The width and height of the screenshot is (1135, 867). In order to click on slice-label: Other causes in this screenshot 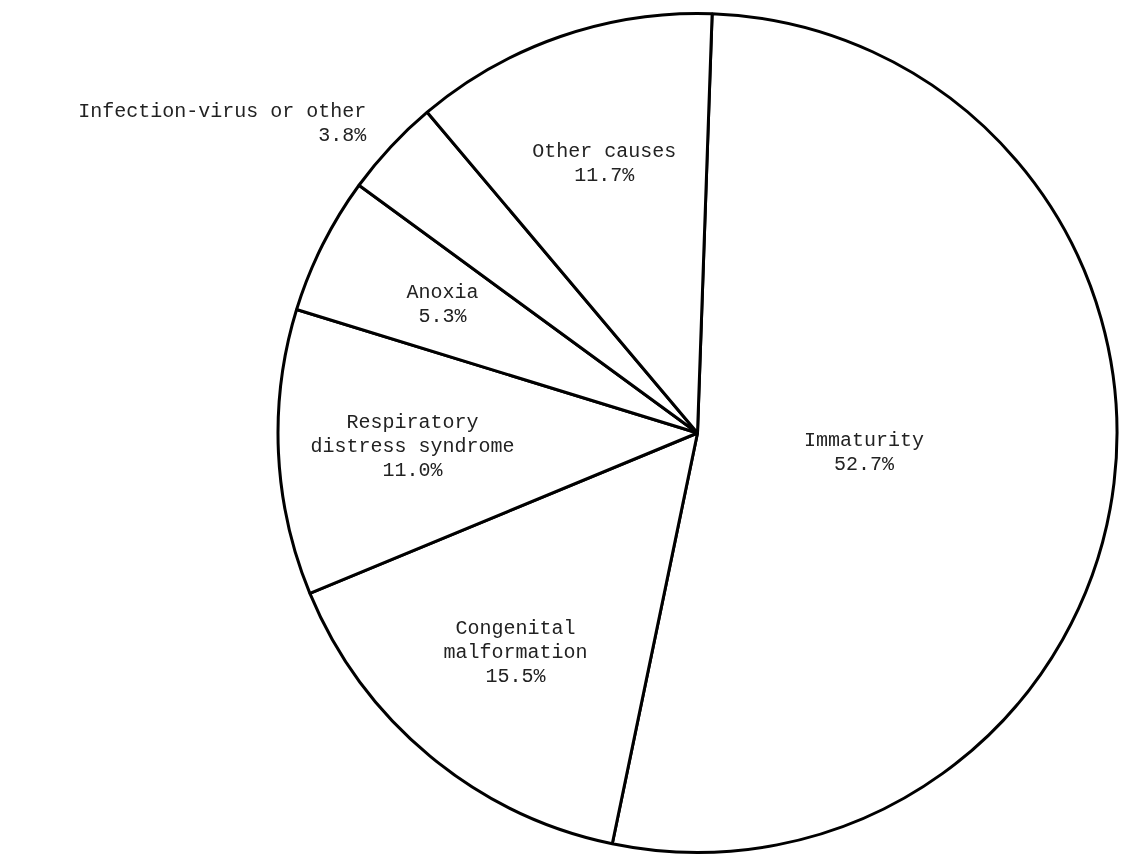, I will do `click(604, 151)`.